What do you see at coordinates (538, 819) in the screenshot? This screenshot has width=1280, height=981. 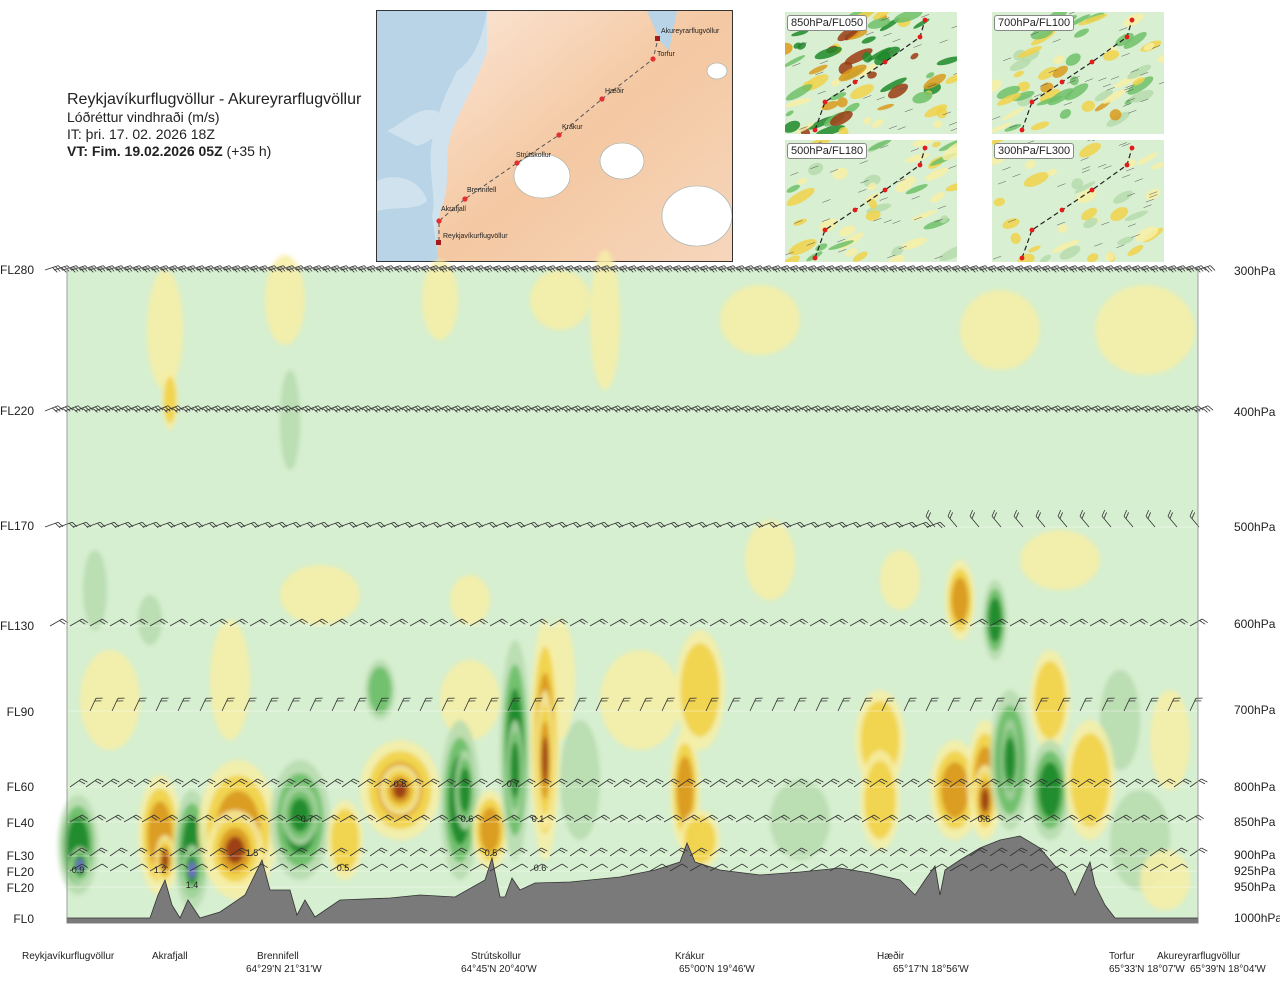 I see `value-label: 0.1` at bounding box center [538, 819].